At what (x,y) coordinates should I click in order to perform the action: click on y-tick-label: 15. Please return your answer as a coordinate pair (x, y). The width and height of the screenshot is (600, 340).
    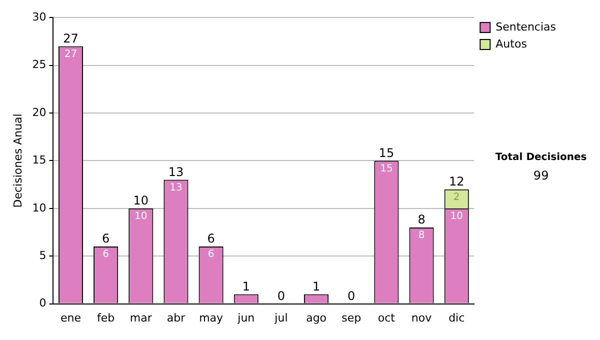
    Looking at the image, I should click on (39, 160).